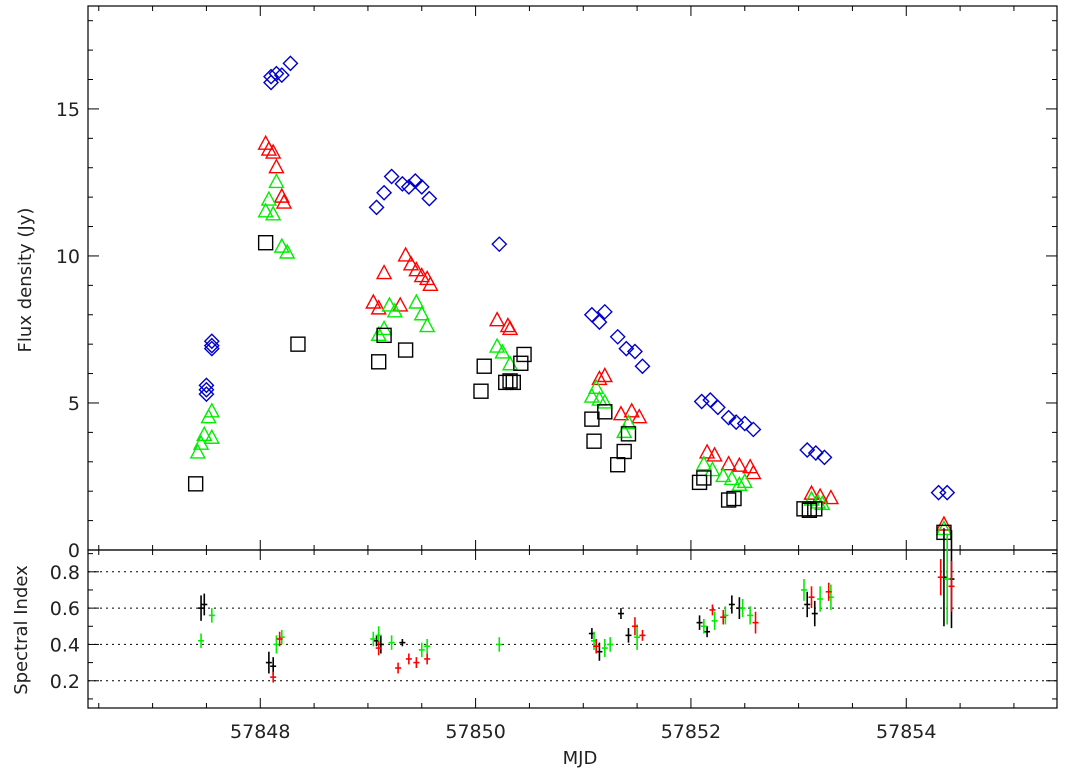 The width and height of the screenshot is (1065, 771). I want to click on y-tick-label: 5, so click(74, 404).